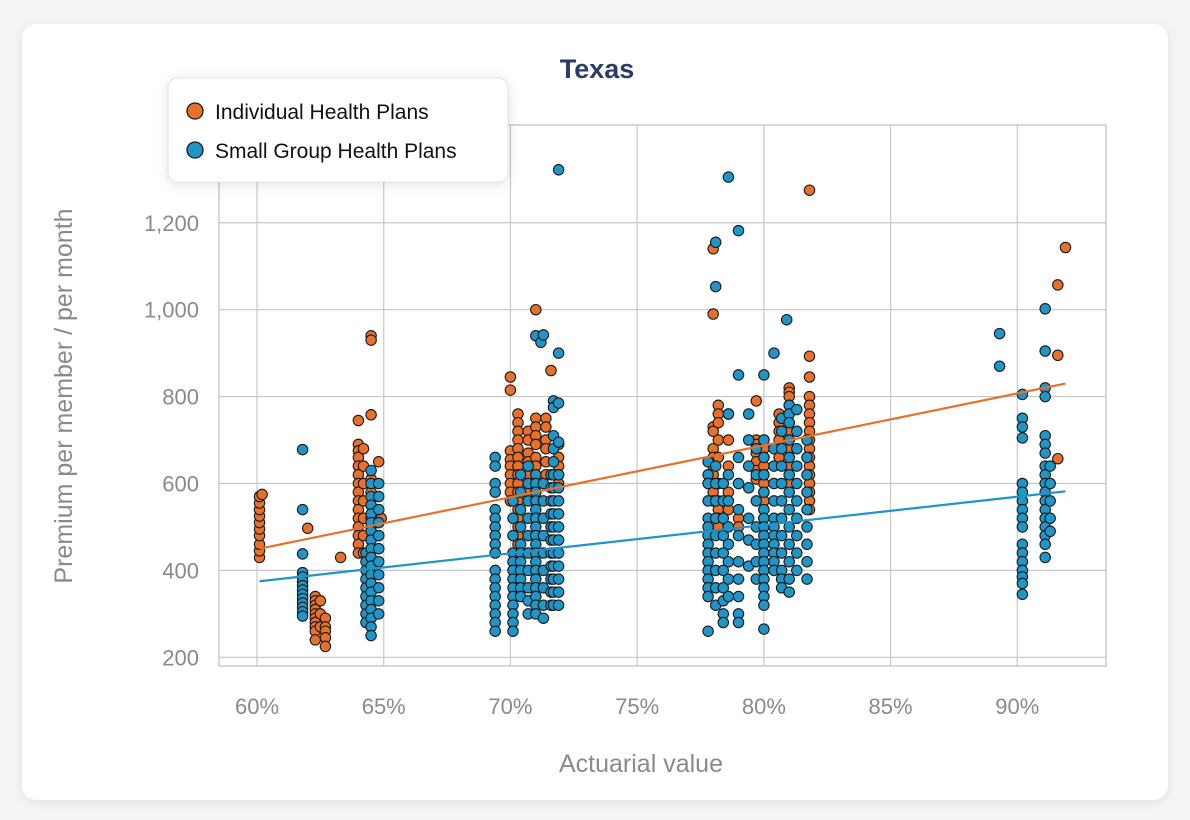  What do you see at coordinates (180, 483) in the screenshot?
I see `y-tick-label: 600` at bounding box center [180, 483].